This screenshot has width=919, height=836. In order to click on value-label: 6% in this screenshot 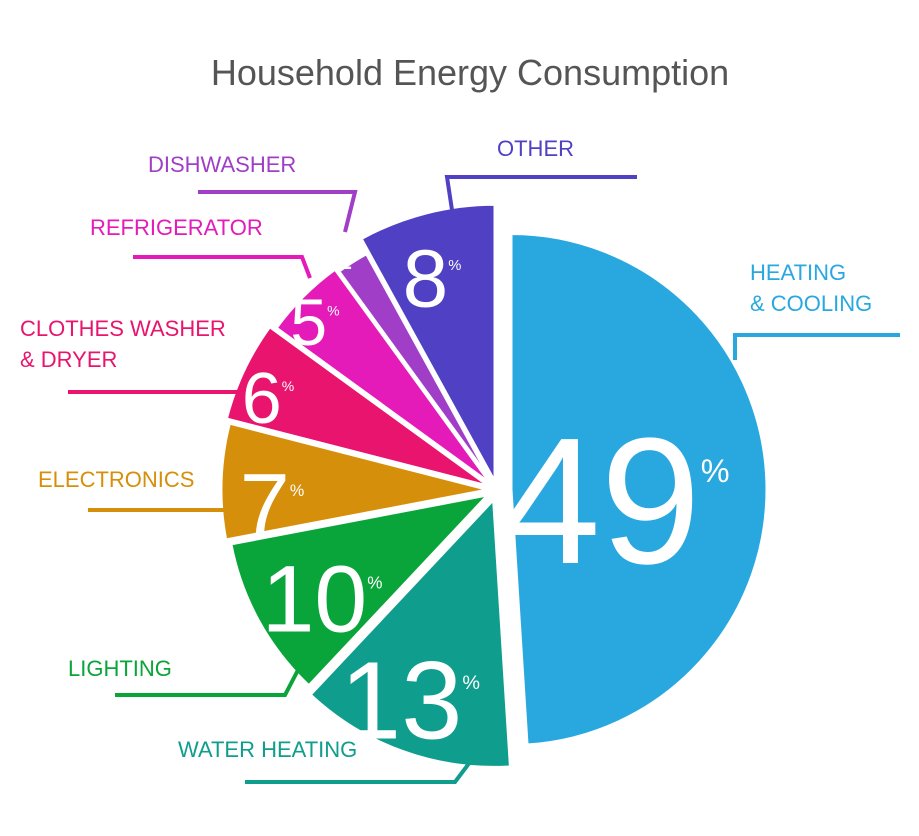, I will do `click(268, 399)`.